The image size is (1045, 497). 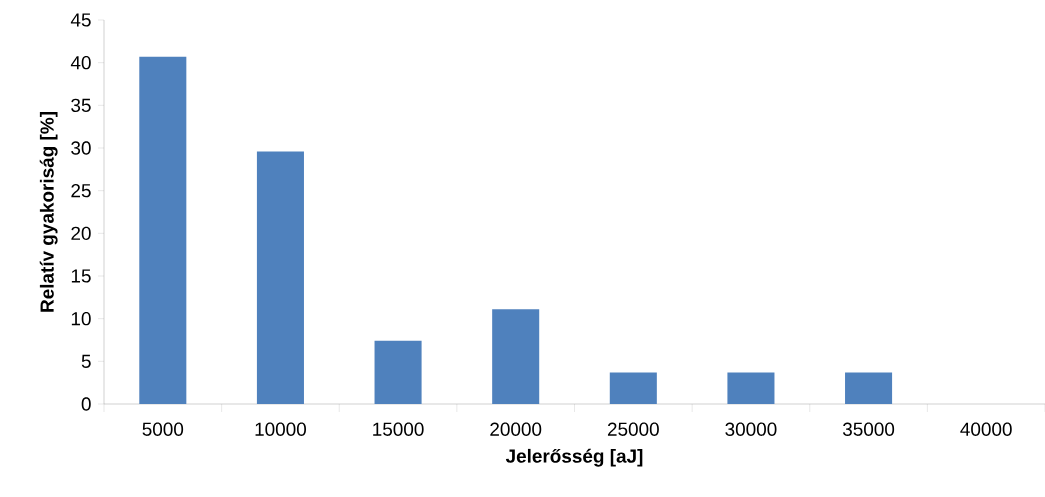 What do you see at coordinates (280, 429) in the screenshot?
I see `x-tick-label: 10000` at bounding box center [280, 429].